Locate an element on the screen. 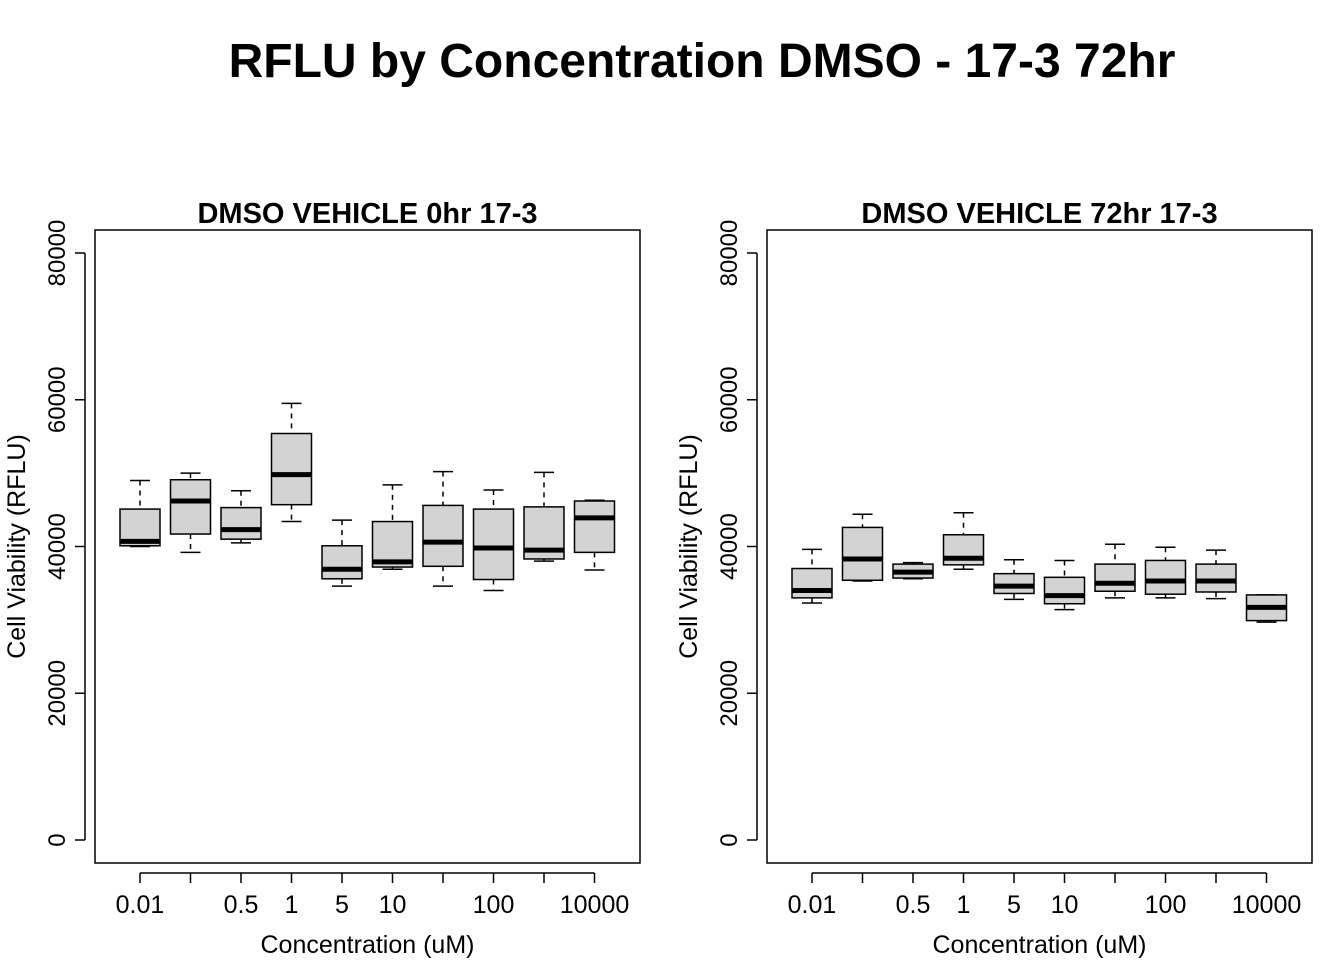 The height and width of the screenshot is (960, 1344). panel-title: DMSO VEHICLE 0hr 17-3 is located at coordinates (367, 214).